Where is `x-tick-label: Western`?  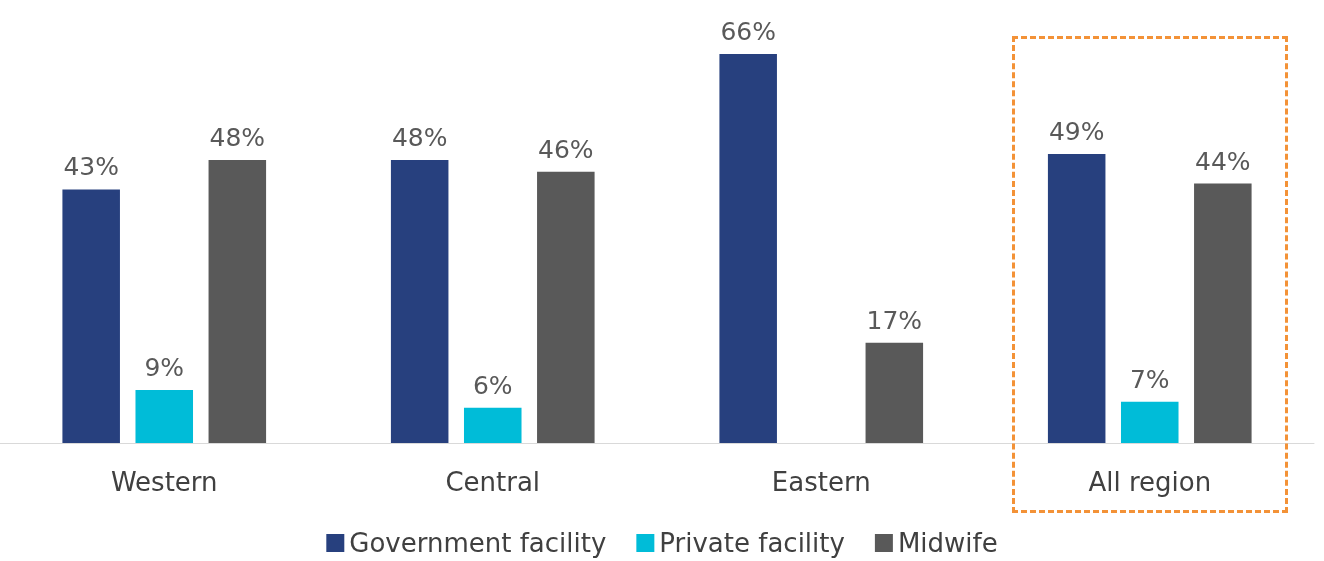
x-tick-label: Western is located at coordinates (164, 482).